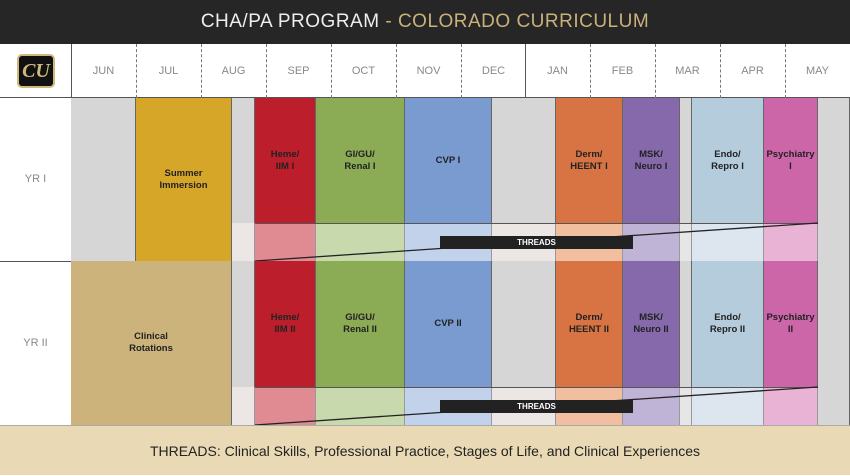 This screenshot has width=850, height=476. What do you see at coordinates (285, 160) in the screenshot?
I see `course-block-heme: Heme/IIM I` at bounding box center [285, 160].